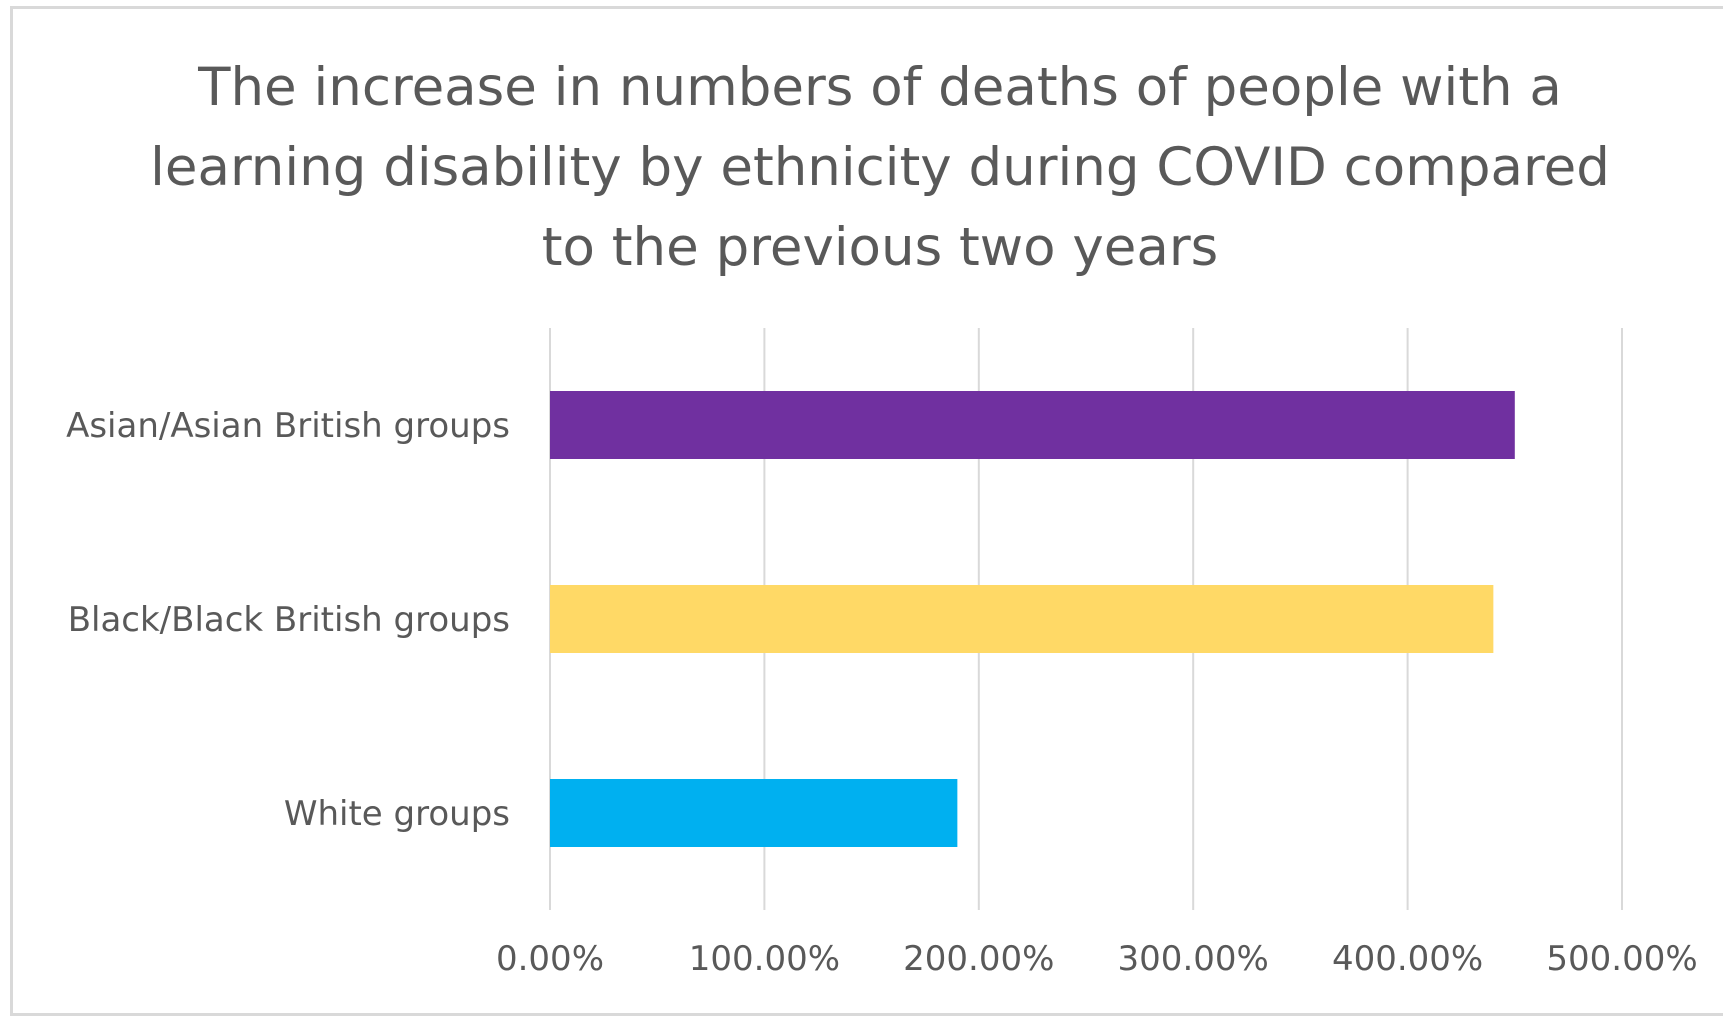 The height and width of the screenshot is (1022, 1723). I want to click on category-label: Black/Black British groups, so click(289, 620).